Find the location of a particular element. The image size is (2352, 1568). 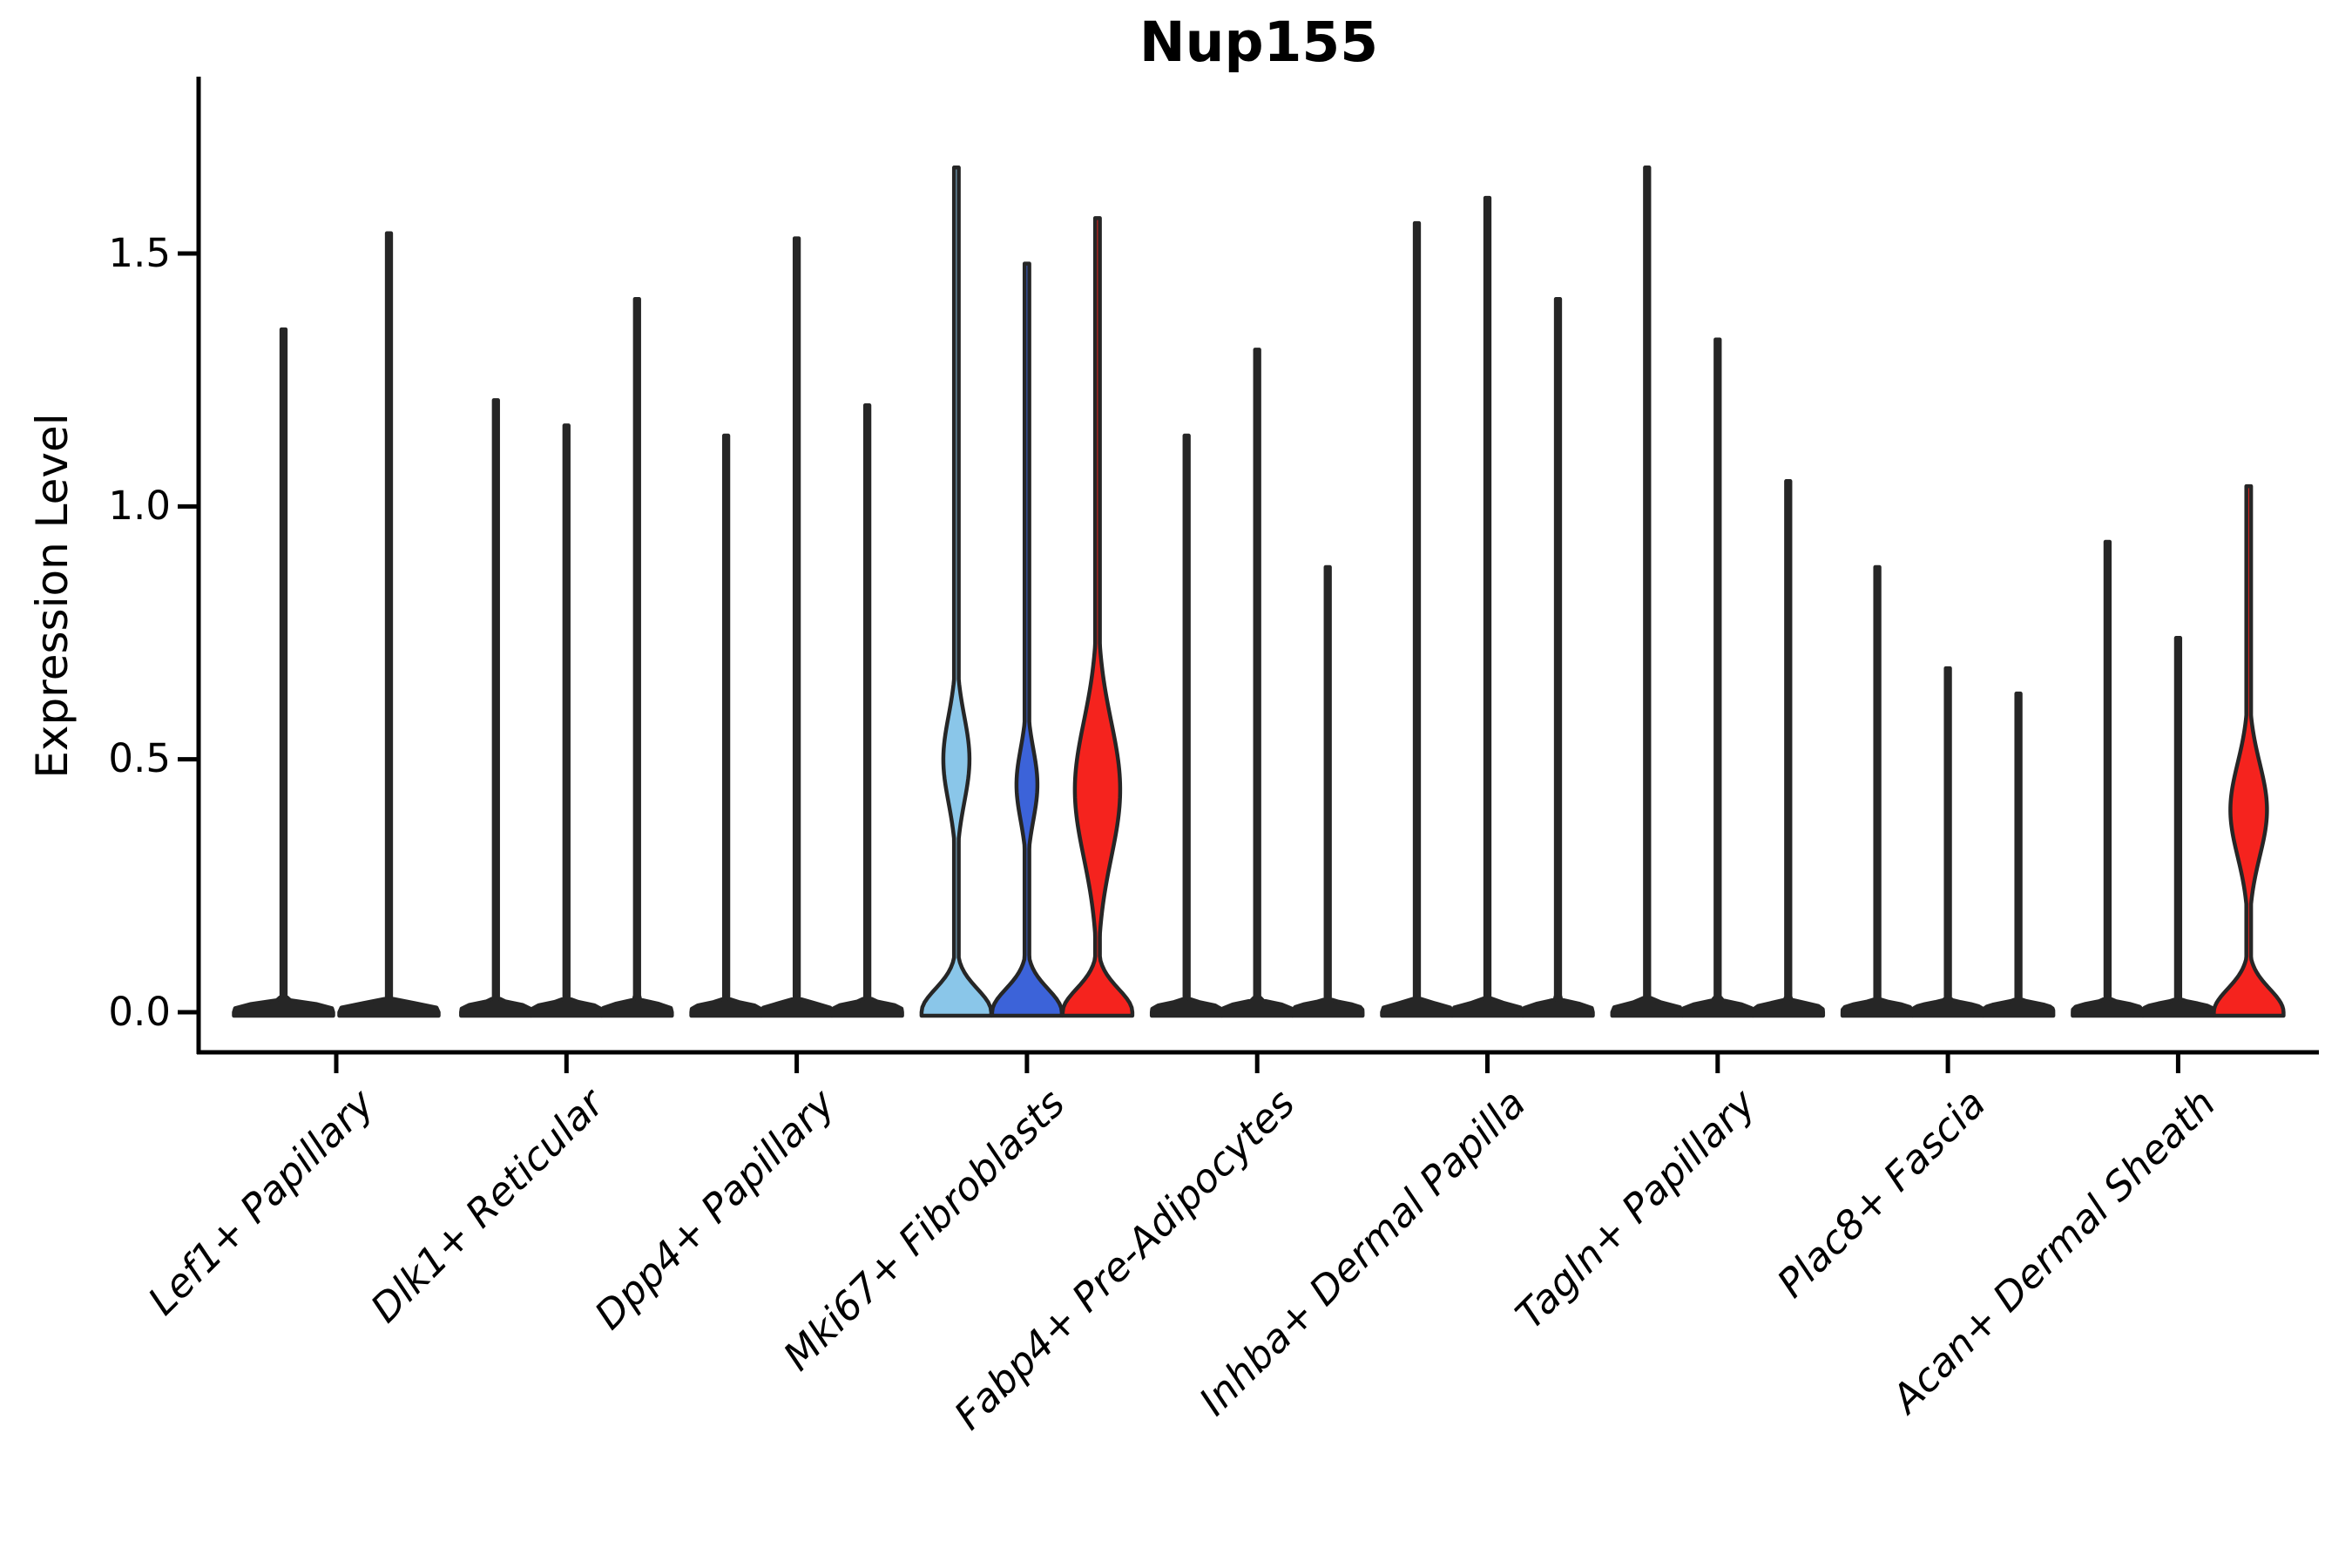

y-tick-label-05: 0.5 is located at coordinates (139, 758).